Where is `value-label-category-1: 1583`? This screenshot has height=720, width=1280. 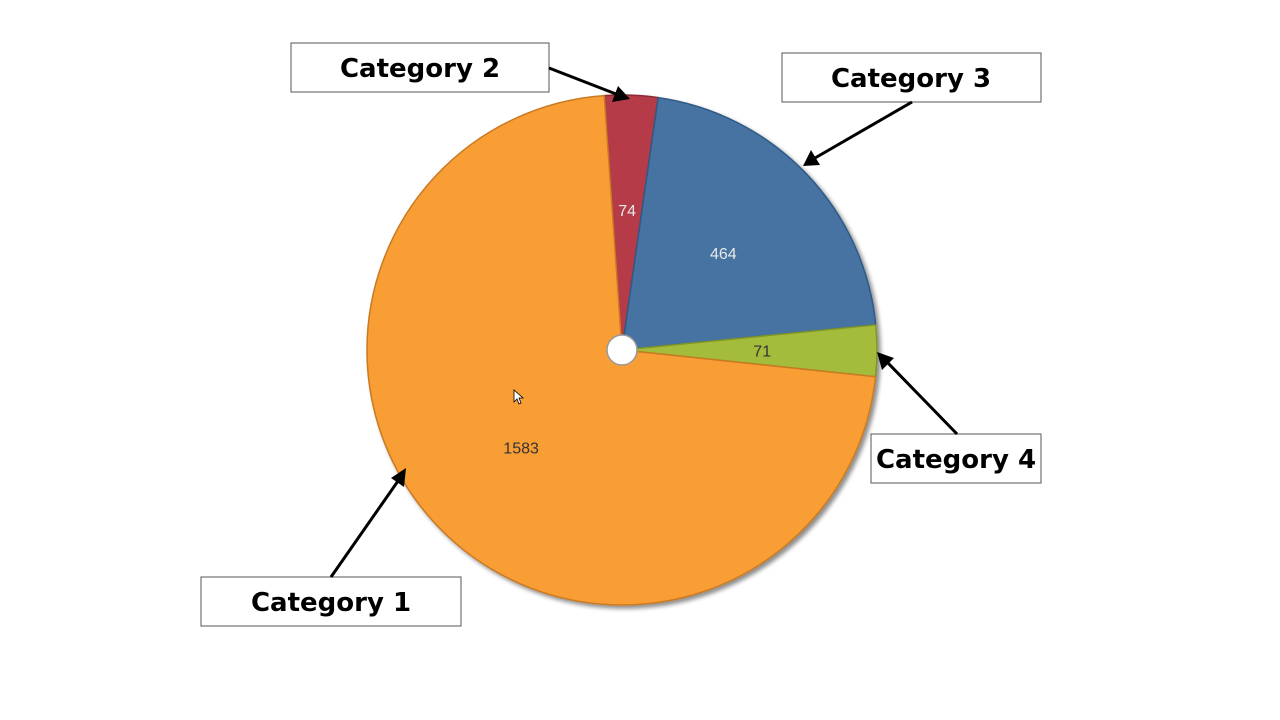
value-label-category-1: 1583 is located at coordinates (521, 448).